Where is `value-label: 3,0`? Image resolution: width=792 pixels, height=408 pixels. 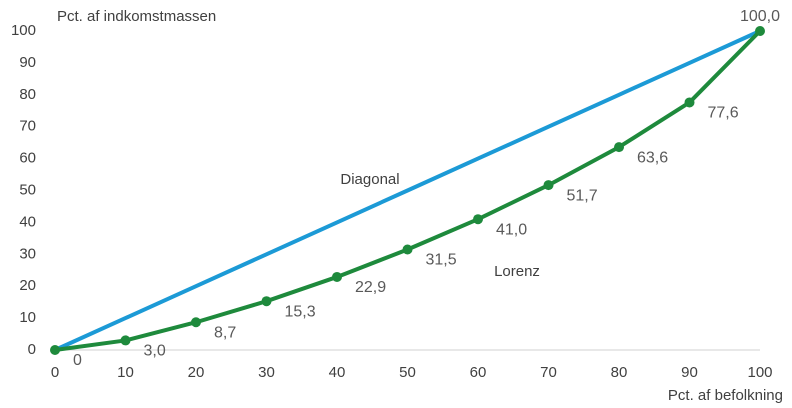
value-label: 3,0 is located at coordinates (155, 351).